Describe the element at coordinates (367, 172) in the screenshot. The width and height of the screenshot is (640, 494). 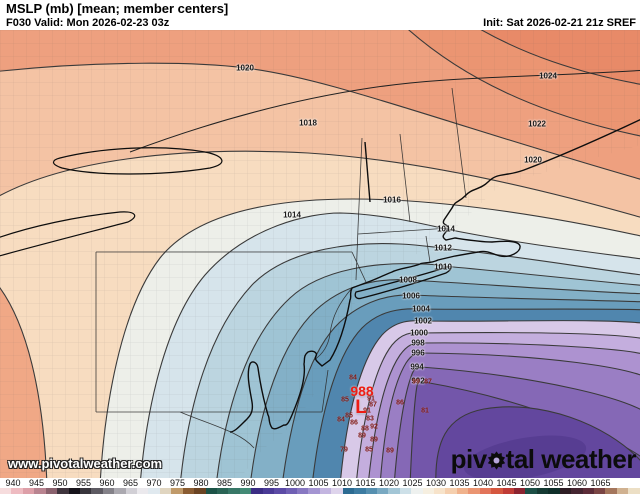
I see `lake-champlain` at that location.